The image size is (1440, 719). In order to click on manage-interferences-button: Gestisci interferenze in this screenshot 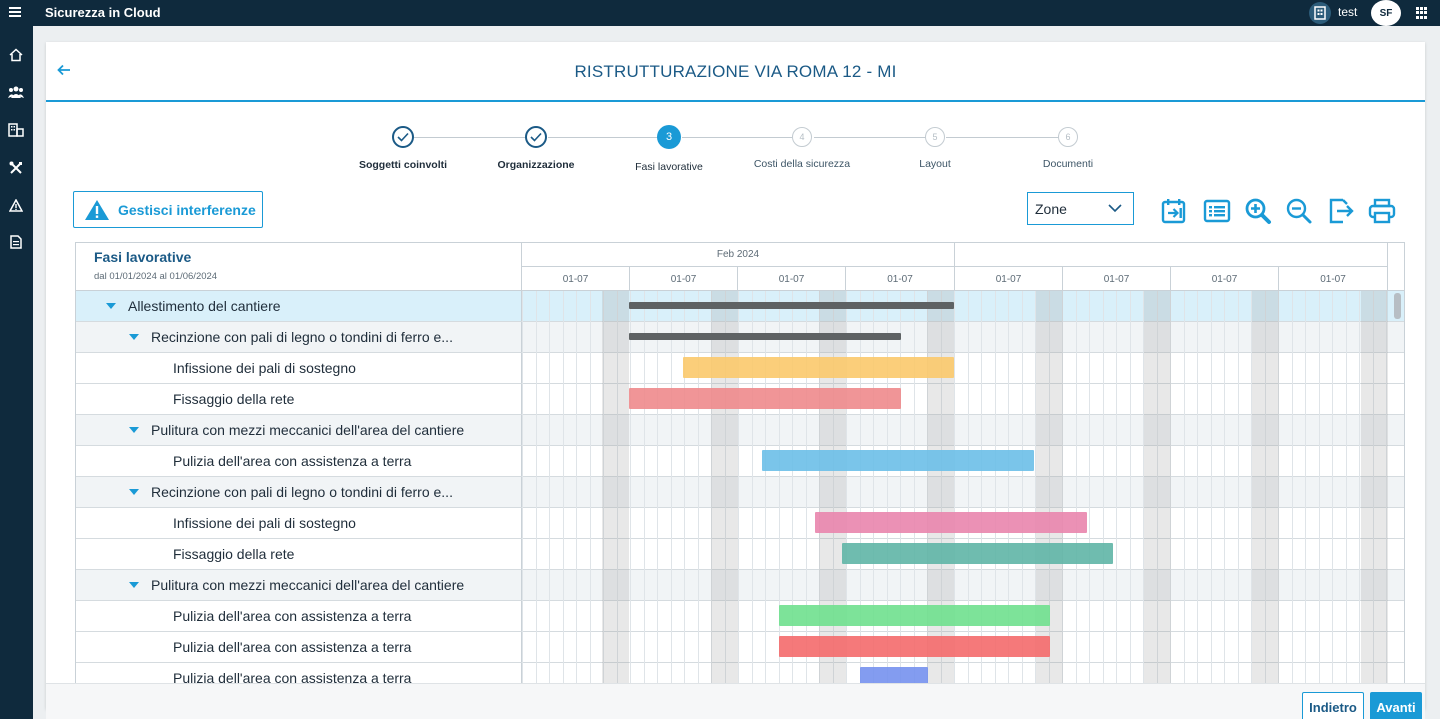, I will do `click(168, 209)`.